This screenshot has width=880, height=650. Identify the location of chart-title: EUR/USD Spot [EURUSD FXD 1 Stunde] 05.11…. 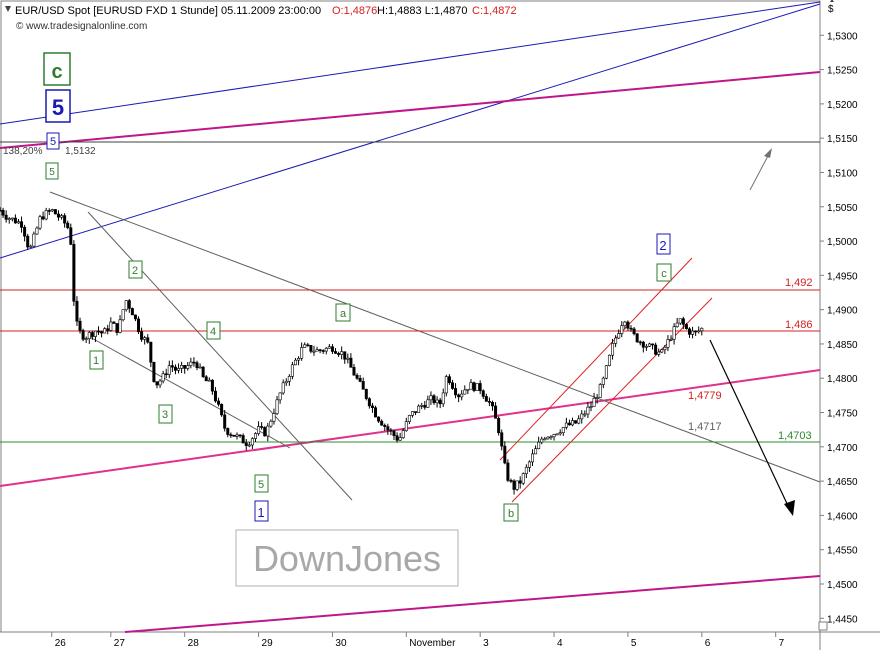
(168, 11).